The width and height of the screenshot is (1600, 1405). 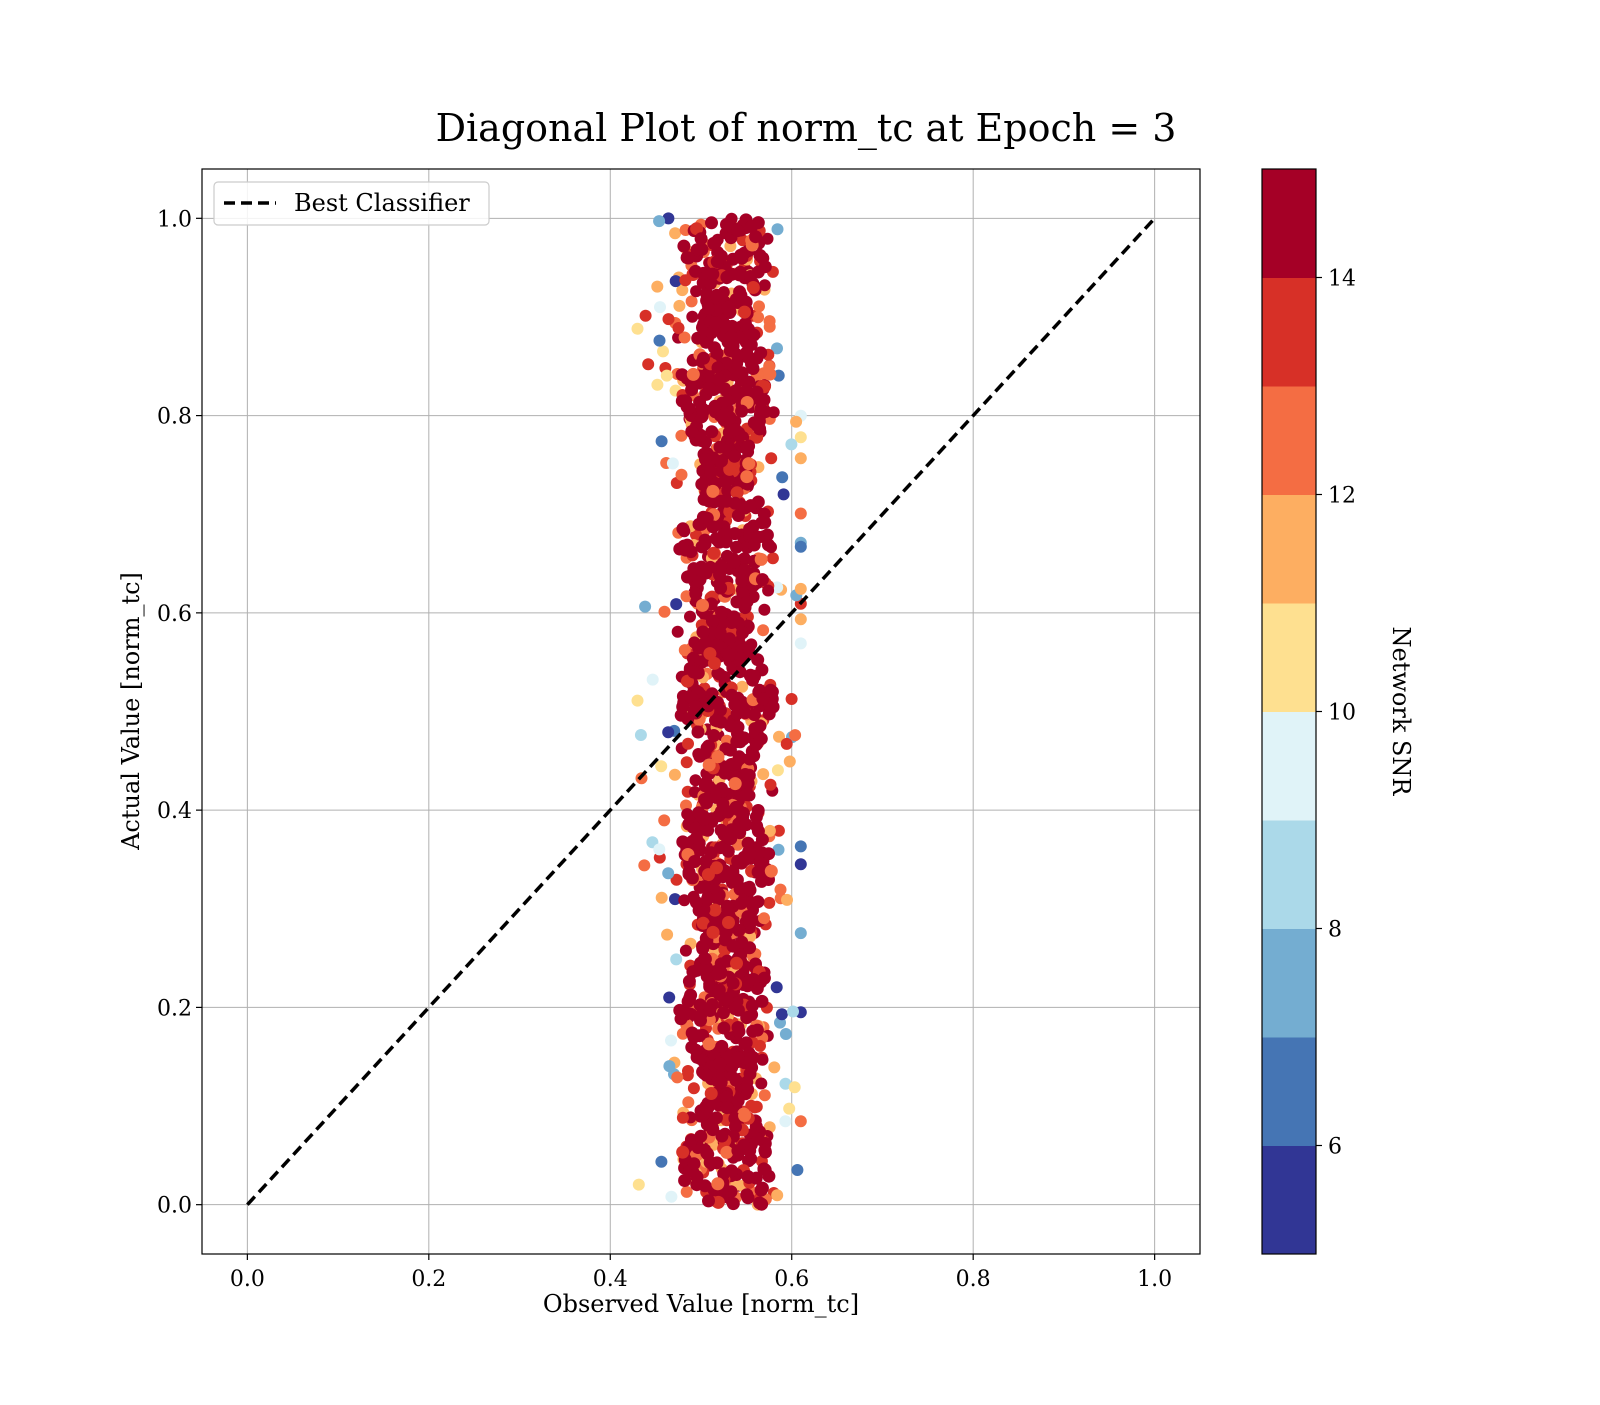 I want to click on legend: Best Classifier, so click(x=351, y=203).